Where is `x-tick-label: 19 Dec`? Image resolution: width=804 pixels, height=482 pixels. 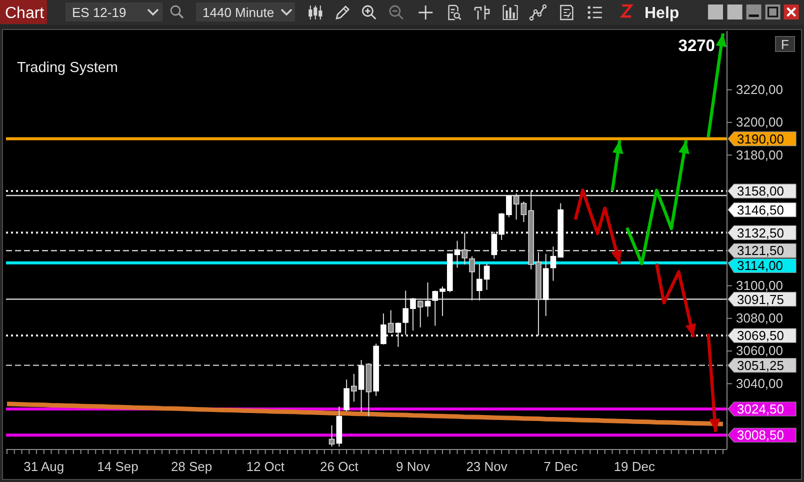
x-tick-label: 19 Dec is located at coordinates (635, 466).